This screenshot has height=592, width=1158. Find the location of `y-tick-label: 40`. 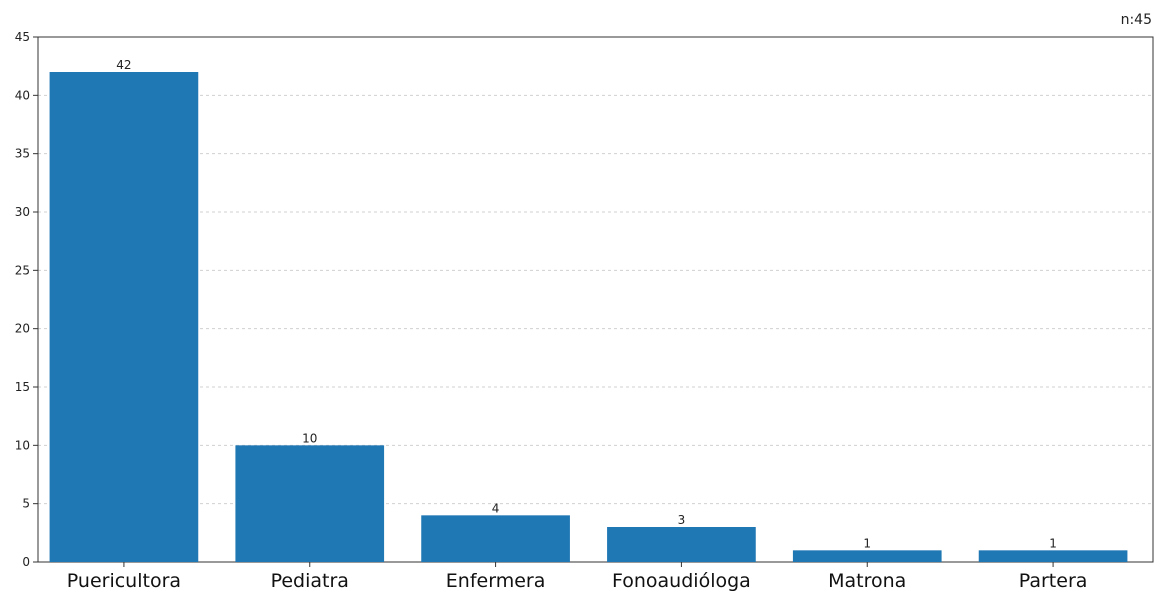

y-tick-label: 40 is located at coordinates (22, 95).